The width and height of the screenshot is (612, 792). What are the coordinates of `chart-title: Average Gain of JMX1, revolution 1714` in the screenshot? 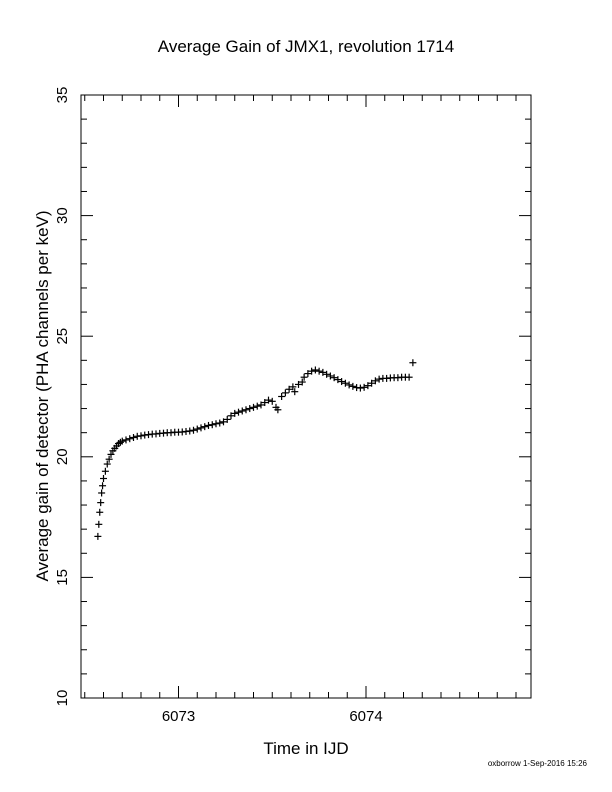 It's located at (306, 46).